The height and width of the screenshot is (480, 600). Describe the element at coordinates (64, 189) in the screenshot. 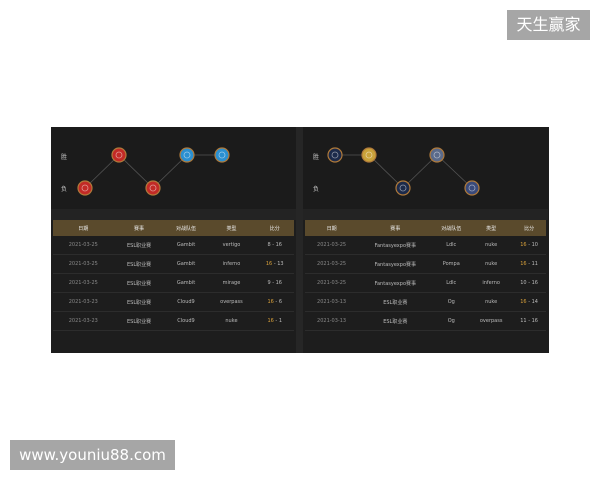

I see `lose-label: 负` at that location.